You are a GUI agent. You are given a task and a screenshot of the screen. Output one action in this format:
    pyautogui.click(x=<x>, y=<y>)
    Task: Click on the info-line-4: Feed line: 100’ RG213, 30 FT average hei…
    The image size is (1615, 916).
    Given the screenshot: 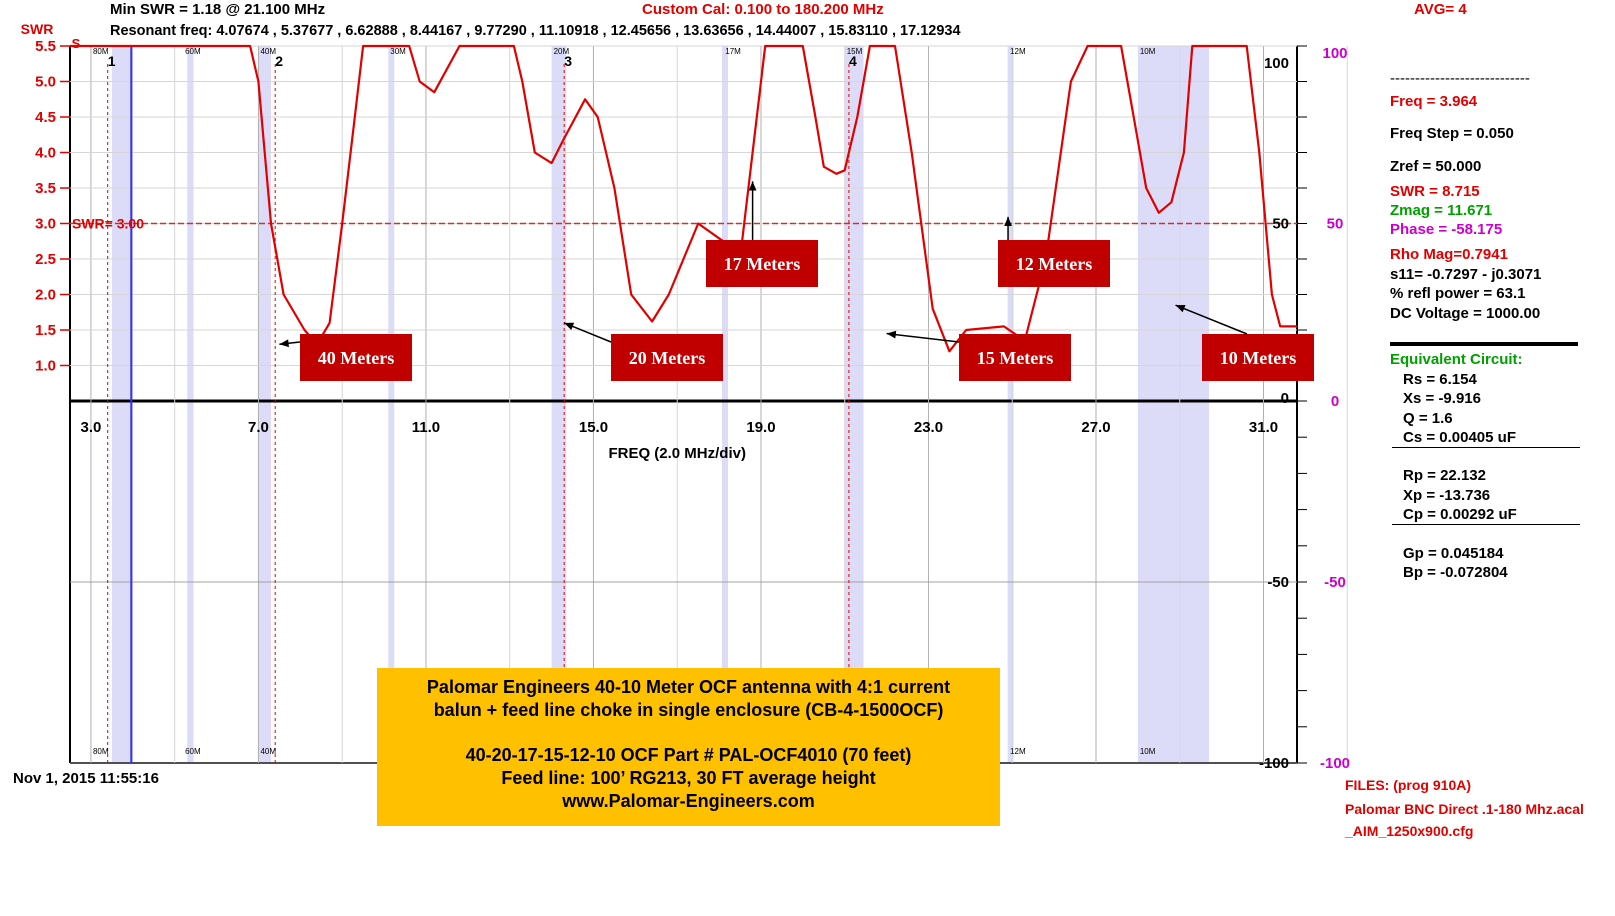 What is the action you would take?
    pyautogui.click(x=688, y=778)
    